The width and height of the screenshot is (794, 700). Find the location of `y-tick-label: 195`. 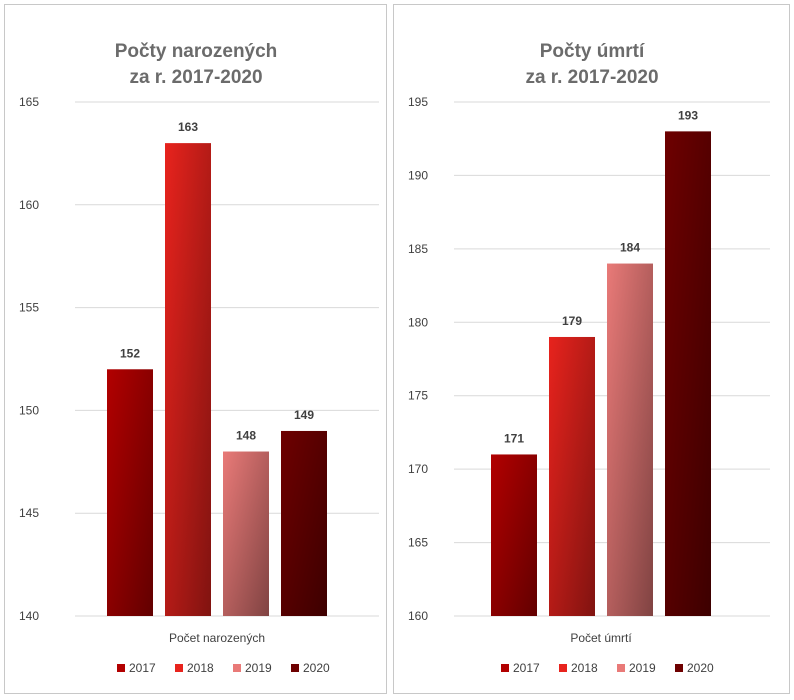

y-tick-label: 195 is located at coordinates (418, 102).